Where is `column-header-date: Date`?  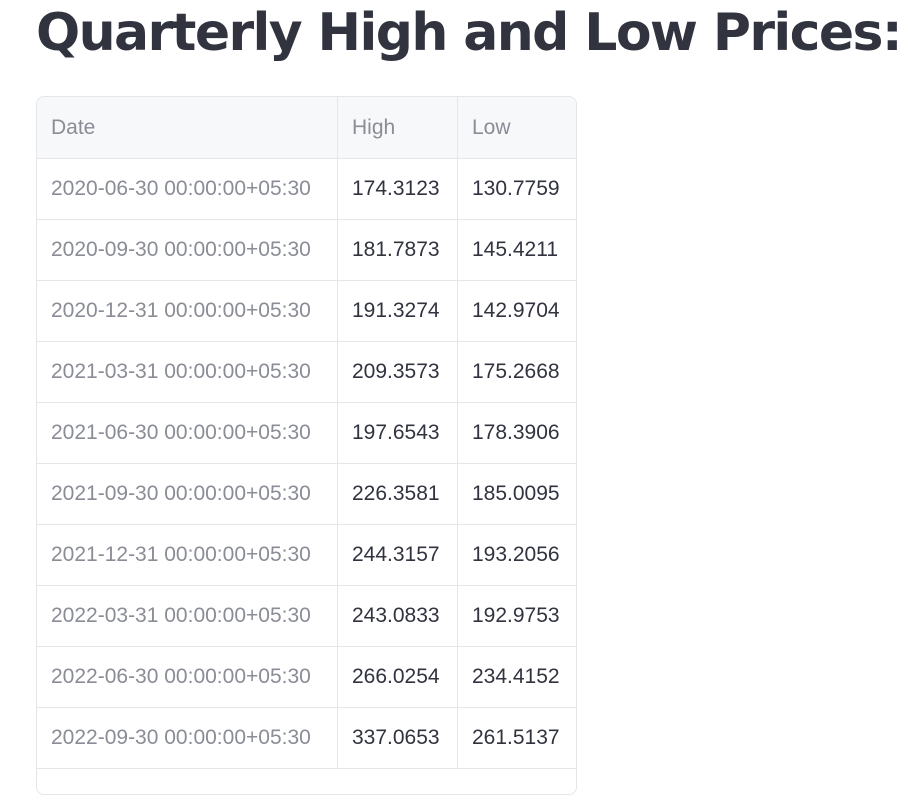
column-header-date: Date is located at coordinates (187, 128).